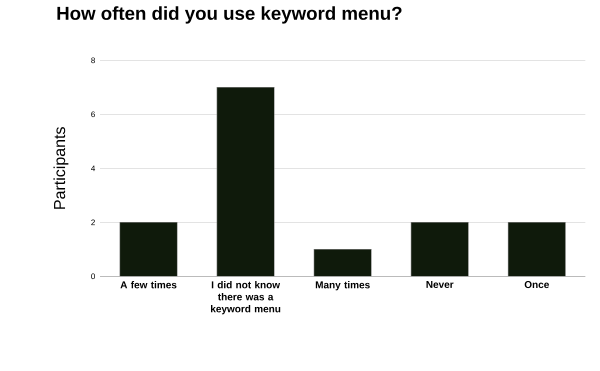 This screenshot has width=600, height=371. I want to click on x-tick-label: A few times, so click(148, 284).